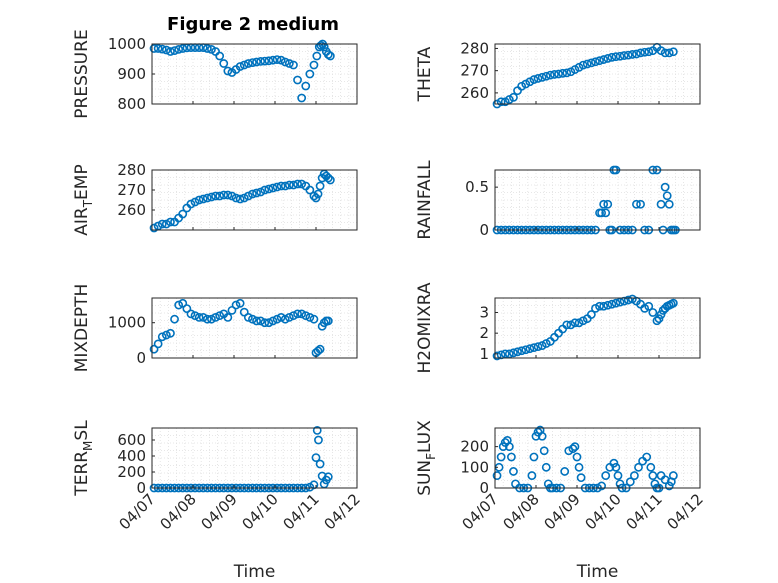  Describe the element at coordinates (603, 511) in the screenshot. I see `x-tick-label: 04/10` at that location.